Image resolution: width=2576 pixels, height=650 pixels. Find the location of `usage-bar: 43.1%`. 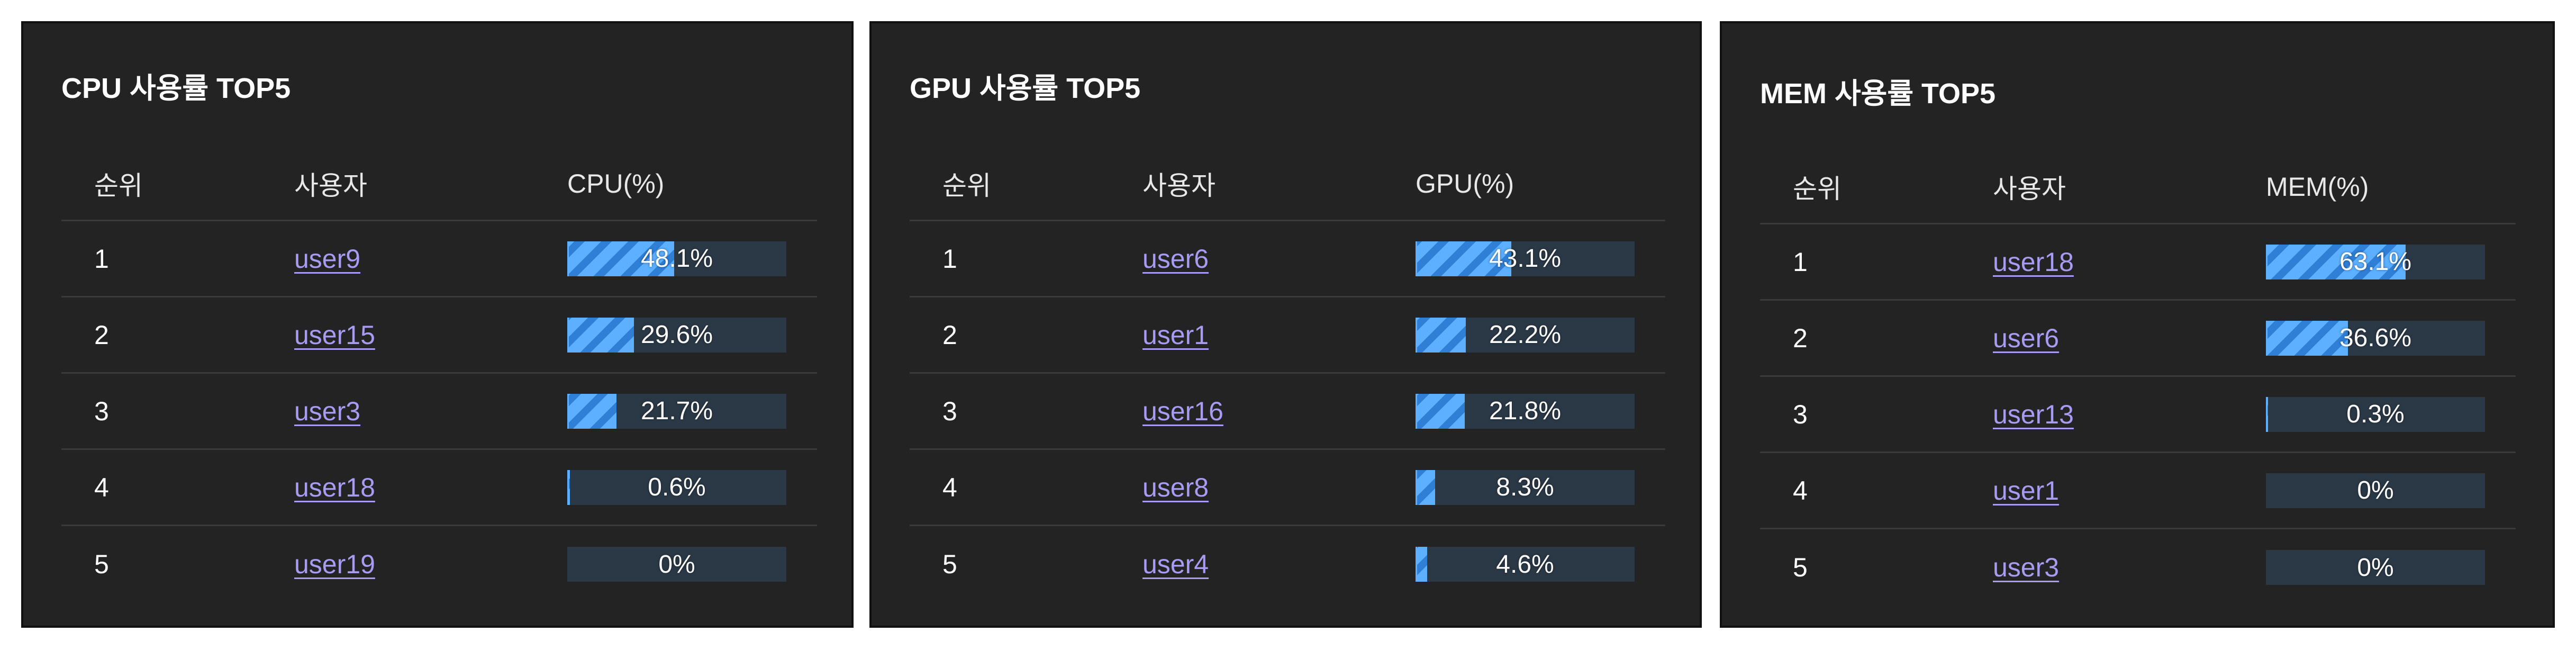

usage-bar: 43.1% is located at coordinates (1525, 258).